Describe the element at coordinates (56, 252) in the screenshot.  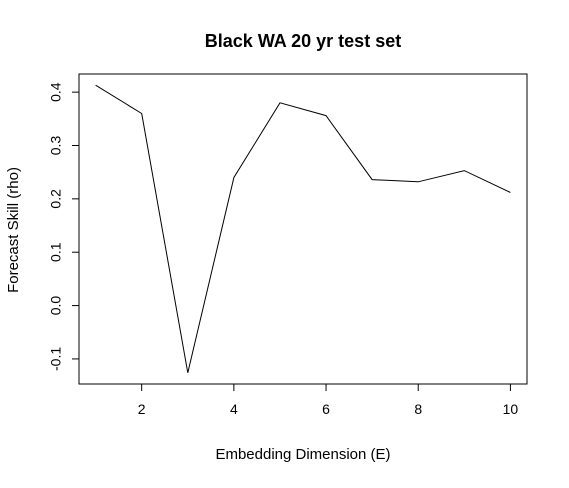
I see `y-tick-label: 0.1` at that location.